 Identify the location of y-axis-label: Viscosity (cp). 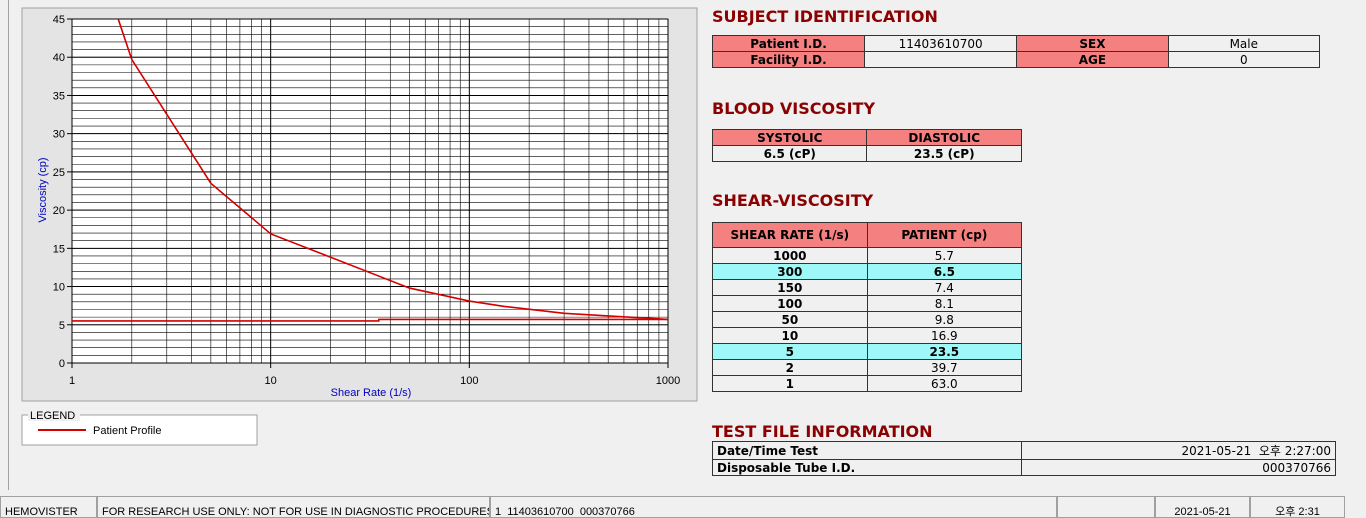
(43, 189).